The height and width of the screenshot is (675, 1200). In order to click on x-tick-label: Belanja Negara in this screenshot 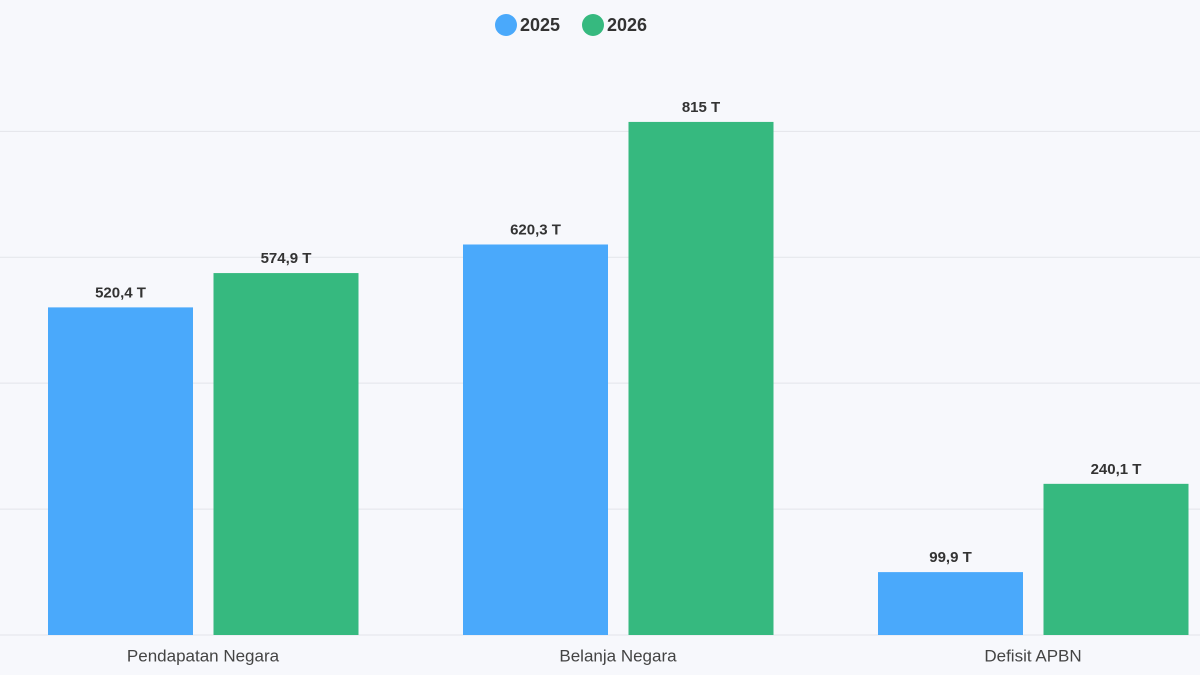, I will do `click(618, 655)`.